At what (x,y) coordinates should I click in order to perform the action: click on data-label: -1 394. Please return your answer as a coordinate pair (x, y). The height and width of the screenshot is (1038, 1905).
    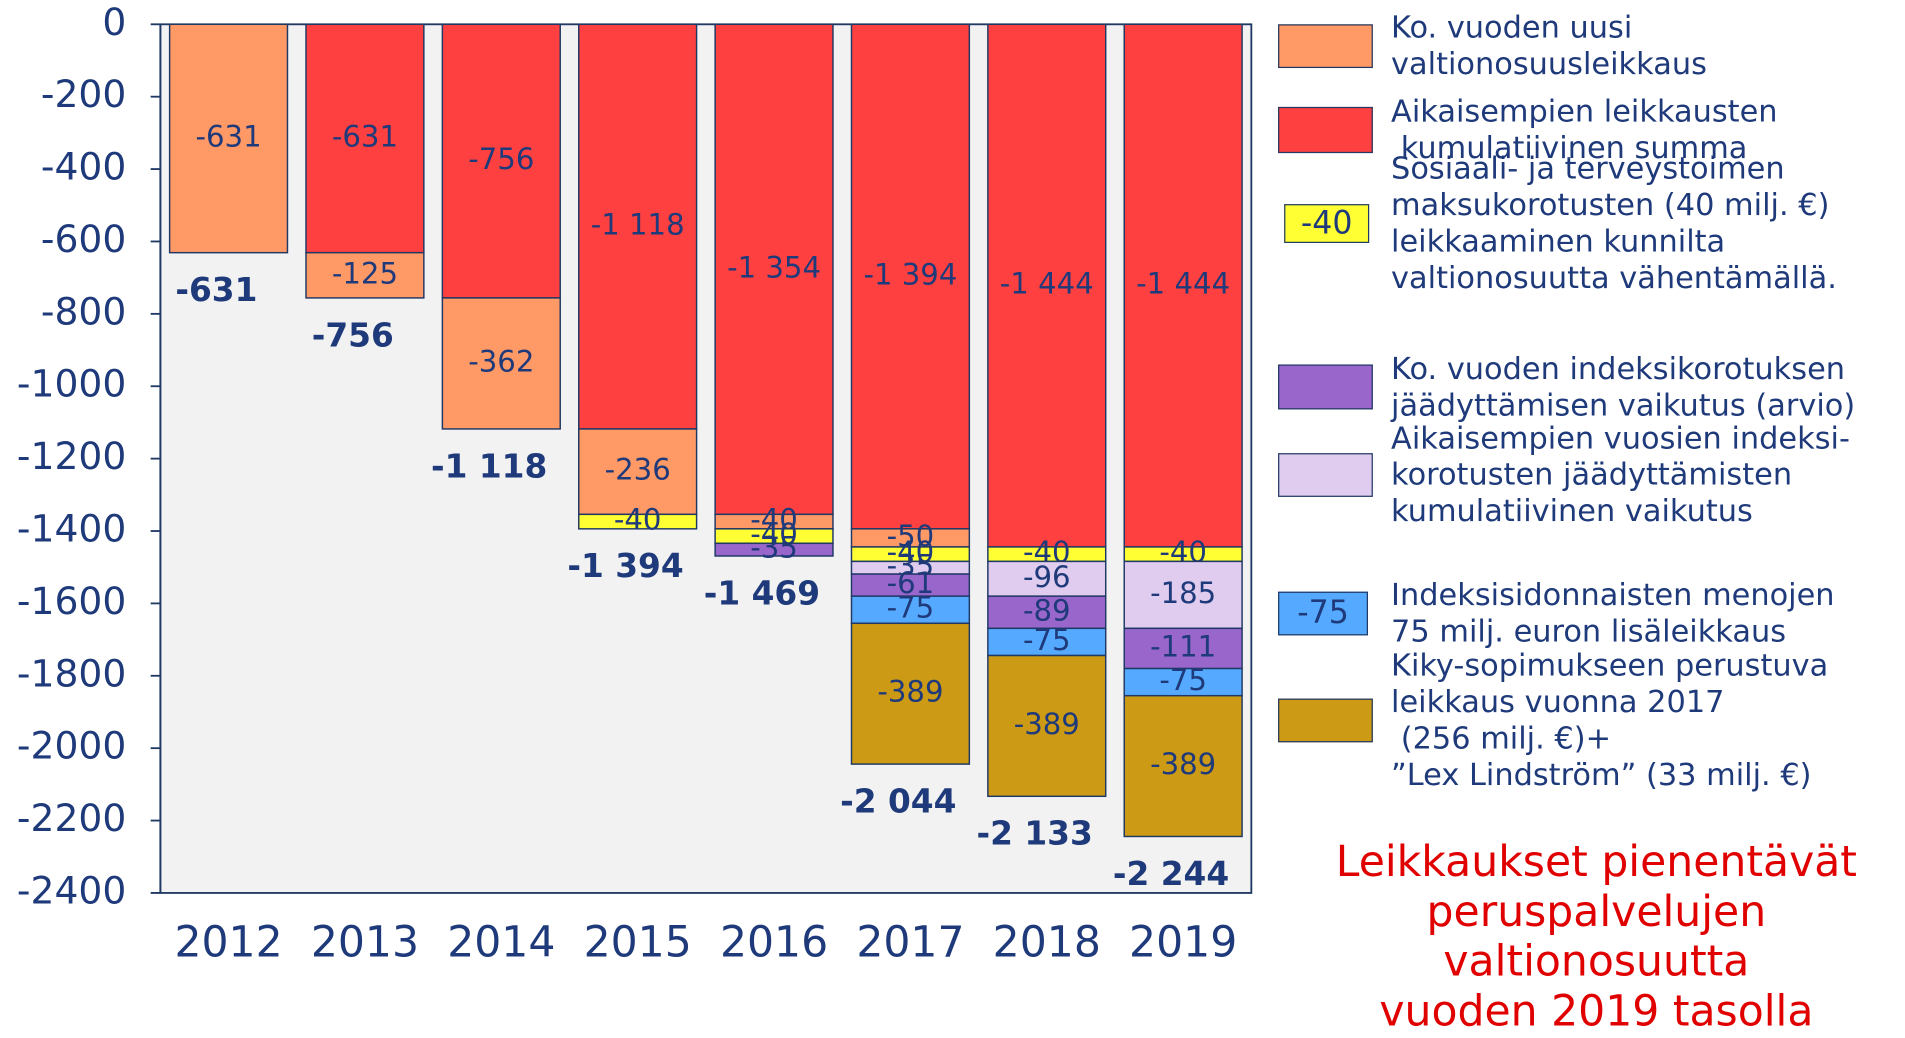
    Looking at the image, I should click on (910, 275).